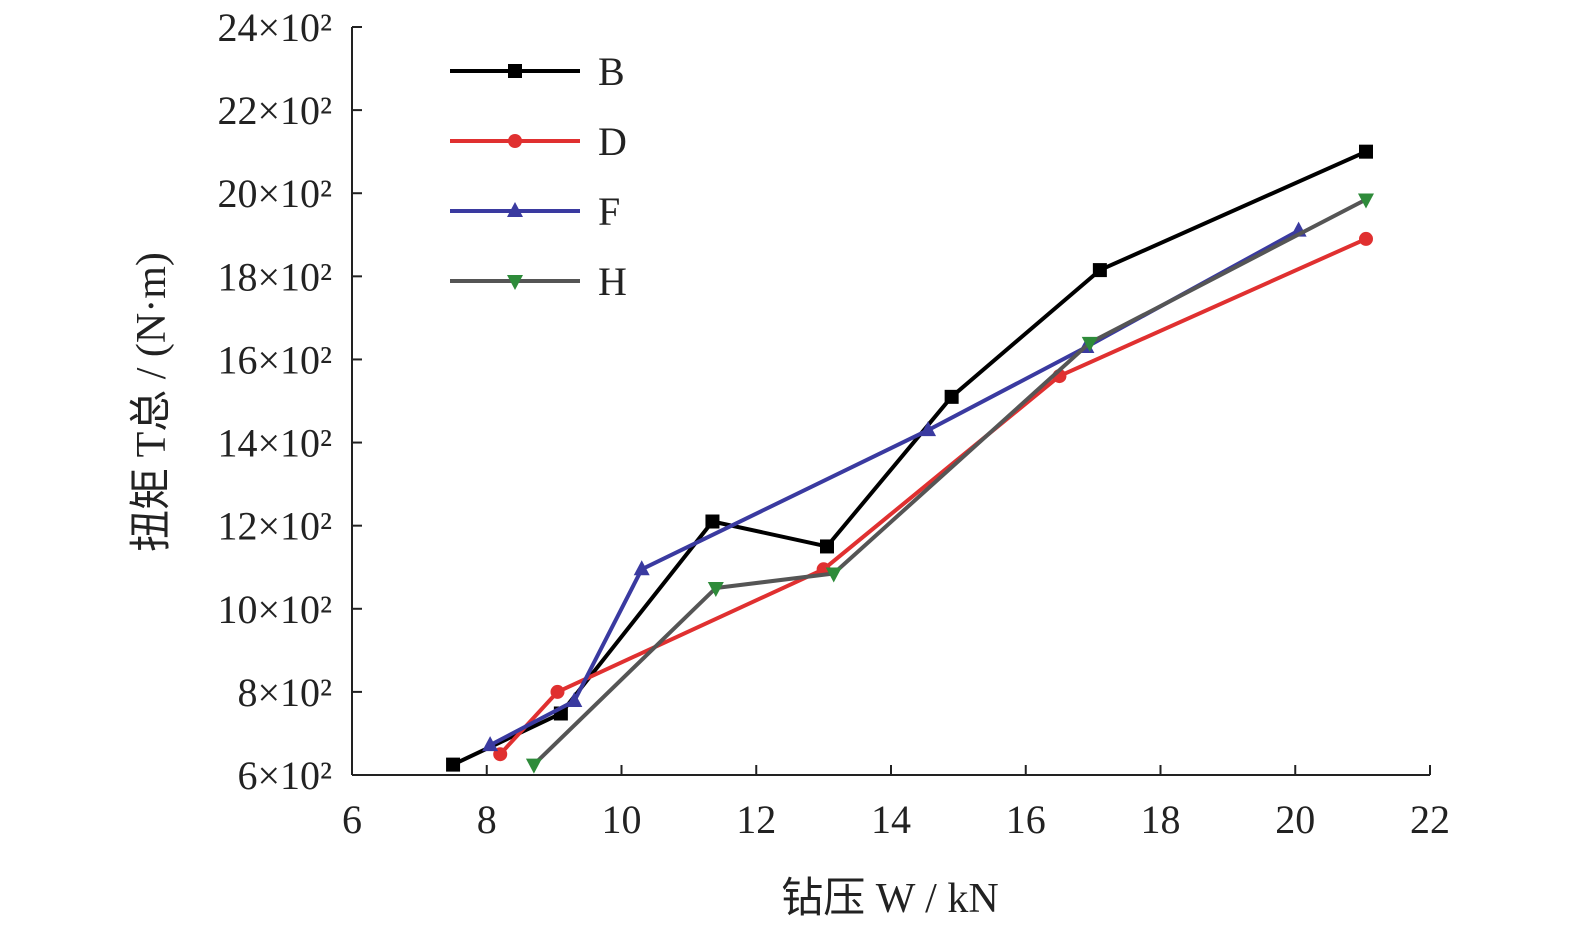  What do you see at coordinates (274, 443) in the screenshot?
I see `y-tick-label: 14×10²` at bounding box center [274, 443].